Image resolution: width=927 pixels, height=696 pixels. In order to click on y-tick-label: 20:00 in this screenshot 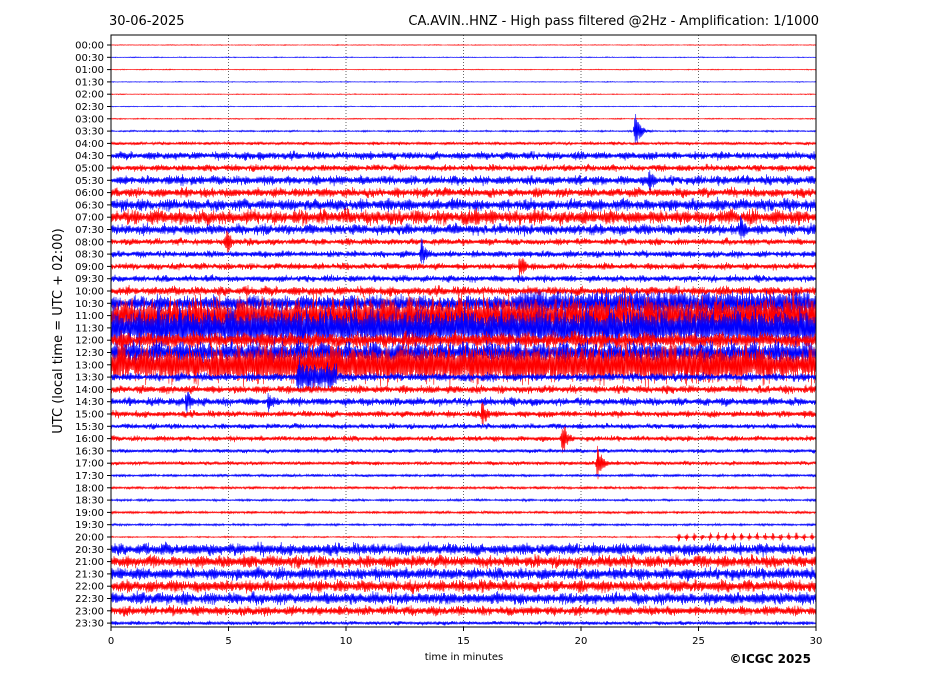, I will do `click(89, 538)`.